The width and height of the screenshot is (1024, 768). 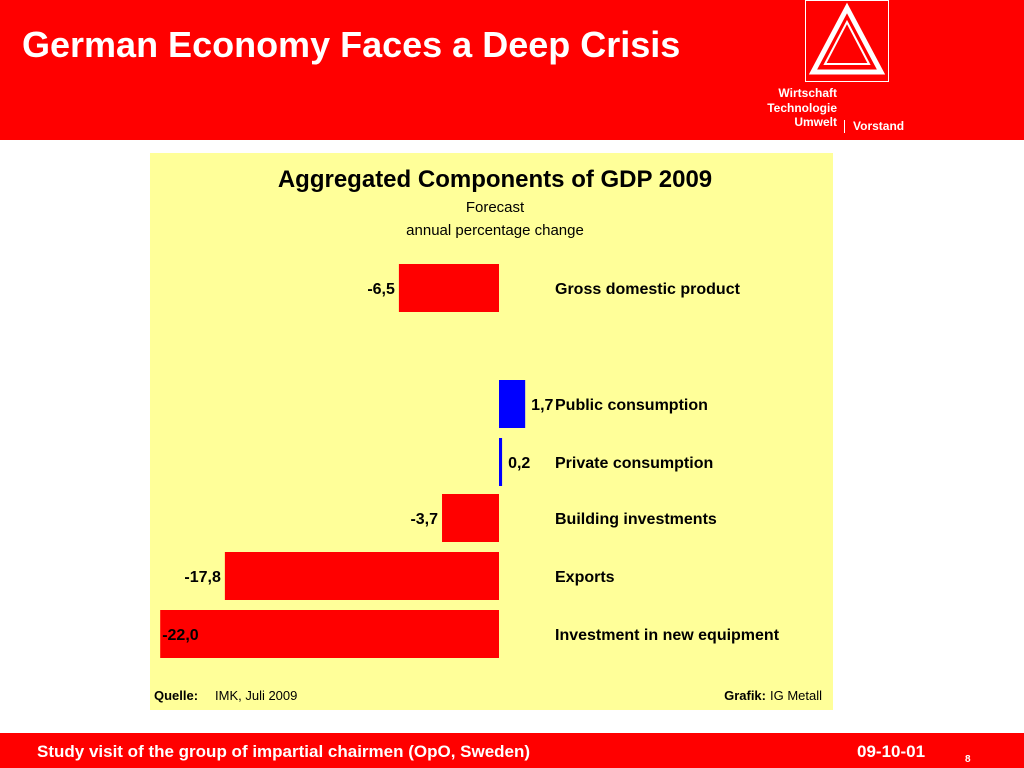 What do you see at coordinates (745, 695) in the screenshot?
I see `credit-label: Grafik:` at bounding box center [745, 695].